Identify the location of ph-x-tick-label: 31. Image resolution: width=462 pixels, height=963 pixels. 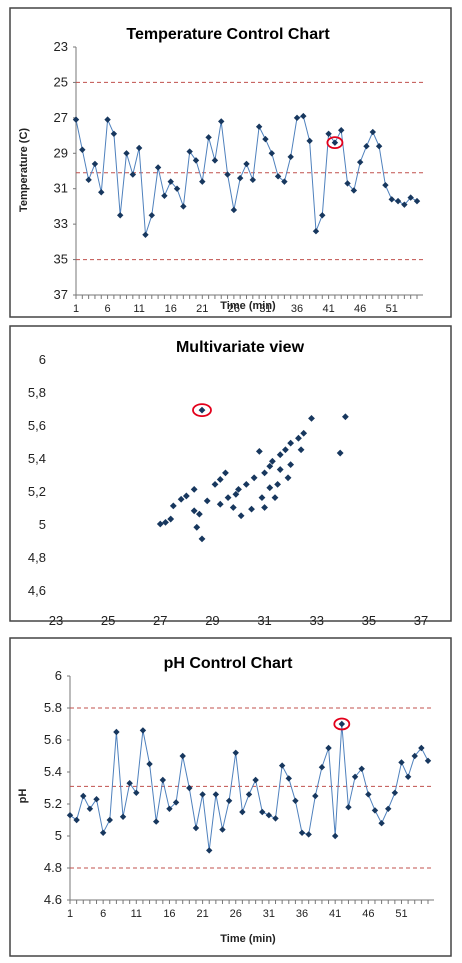
(269, 914).